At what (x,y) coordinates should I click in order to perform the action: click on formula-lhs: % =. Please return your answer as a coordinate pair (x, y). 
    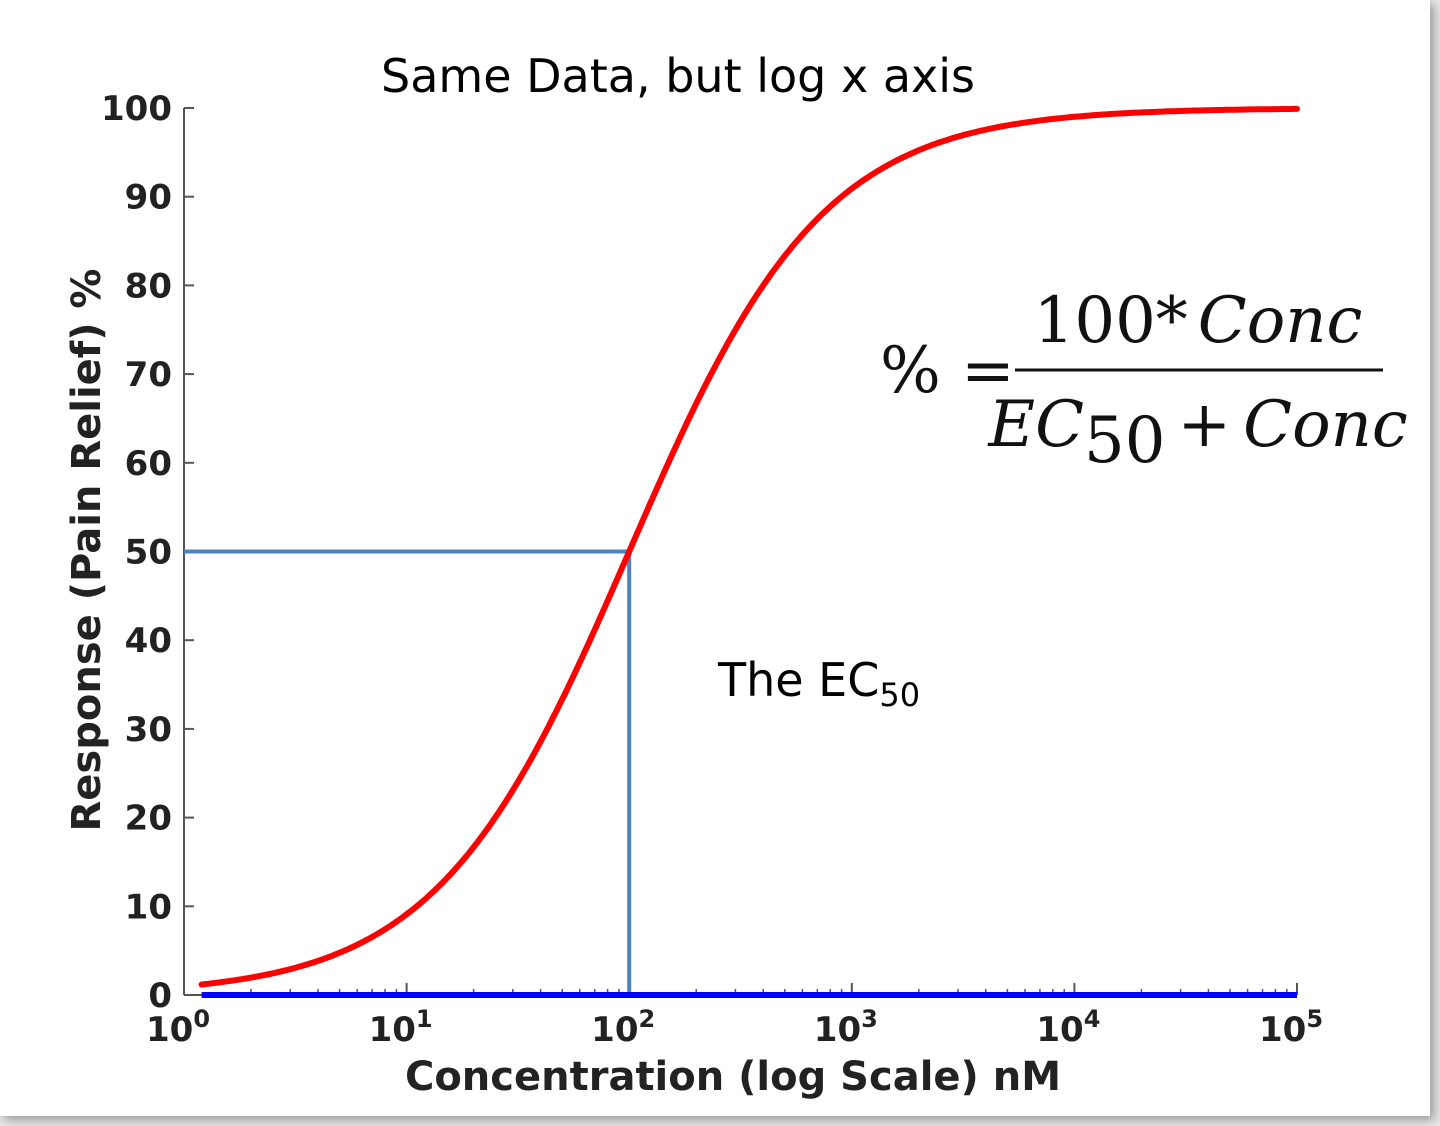
    Looking at the image, I should click on (947, 371).